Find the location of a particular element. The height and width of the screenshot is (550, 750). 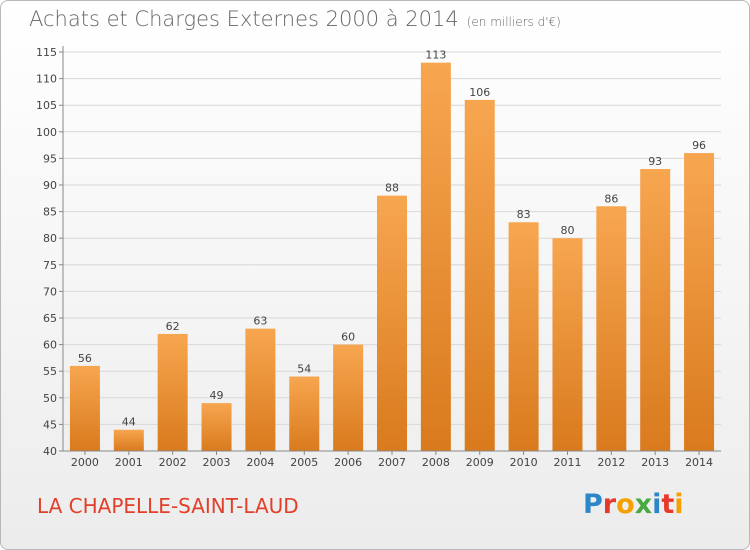

logo-letter: x is located at coordinates (643, 504).